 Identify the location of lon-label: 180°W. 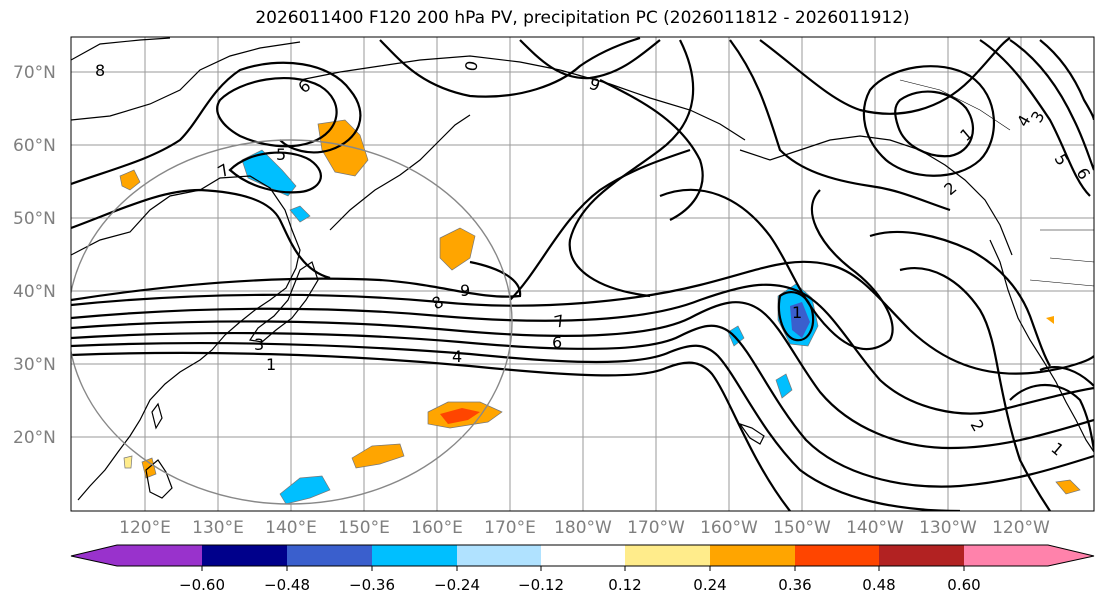
(583, 528).